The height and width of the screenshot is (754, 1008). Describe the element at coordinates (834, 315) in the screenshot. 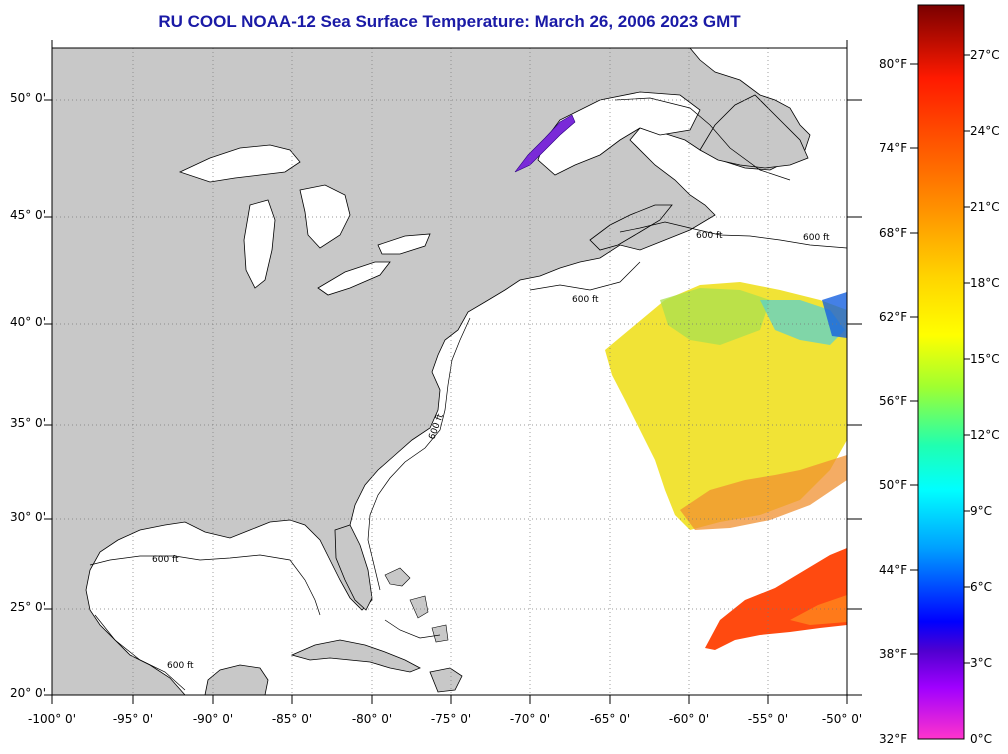

I see `sst-patch-blue` at that location.